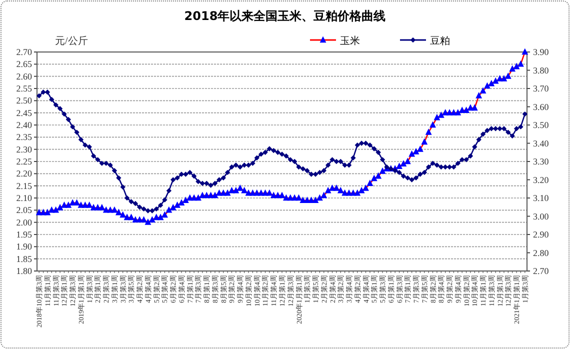 The width and height of the screenshot is (570, 349). Describe the element at coordinates (541, 52) in the screenshot. I see `y2-tick-label: 3.90` at that location.